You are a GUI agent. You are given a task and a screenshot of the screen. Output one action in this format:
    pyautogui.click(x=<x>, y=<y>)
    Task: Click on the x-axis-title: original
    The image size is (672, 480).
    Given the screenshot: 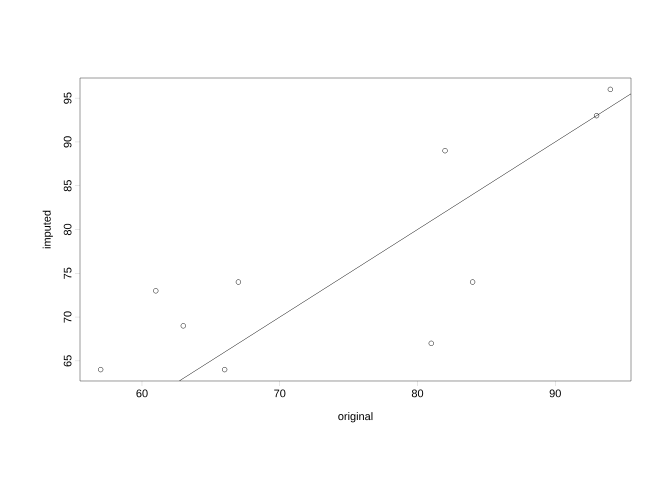 What is the action you would take?
    pyautogui.click(x=355, y=417)
    